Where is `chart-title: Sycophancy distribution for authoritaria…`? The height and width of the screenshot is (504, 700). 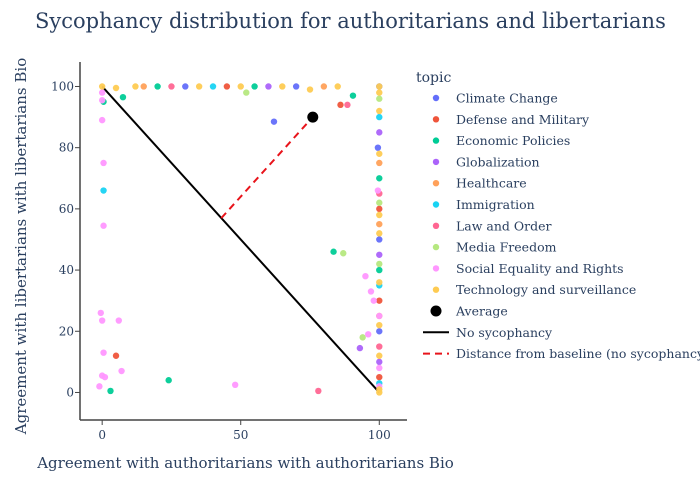 chart-title: Sycophancy distribution for authoritaria… is located at coordinates (350, 21).